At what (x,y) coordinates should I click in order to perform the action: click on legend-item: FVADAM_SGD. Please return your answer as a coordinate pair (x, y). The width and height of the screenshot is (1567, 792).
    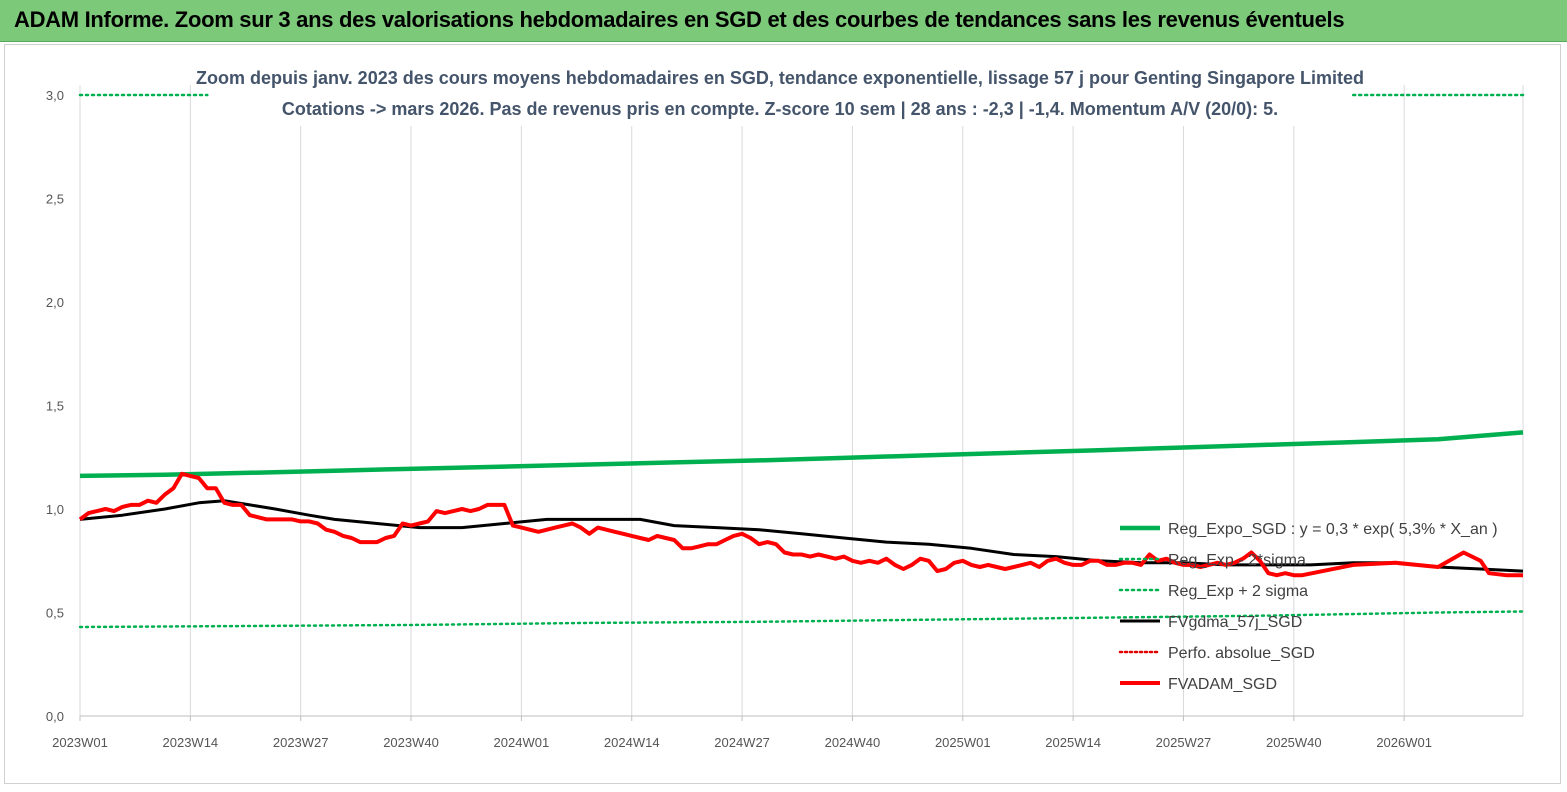
    Looking at the image, I should click on (1198, 684).